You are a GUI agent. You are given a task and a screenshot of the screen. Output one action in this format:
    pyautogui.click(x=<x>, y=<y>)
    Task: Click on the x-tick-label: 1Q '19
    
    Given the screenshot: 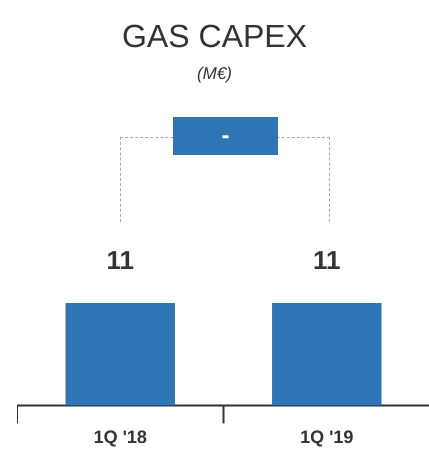 What is the action you would take?
    pyautogui.click(x=327, y=437)
    